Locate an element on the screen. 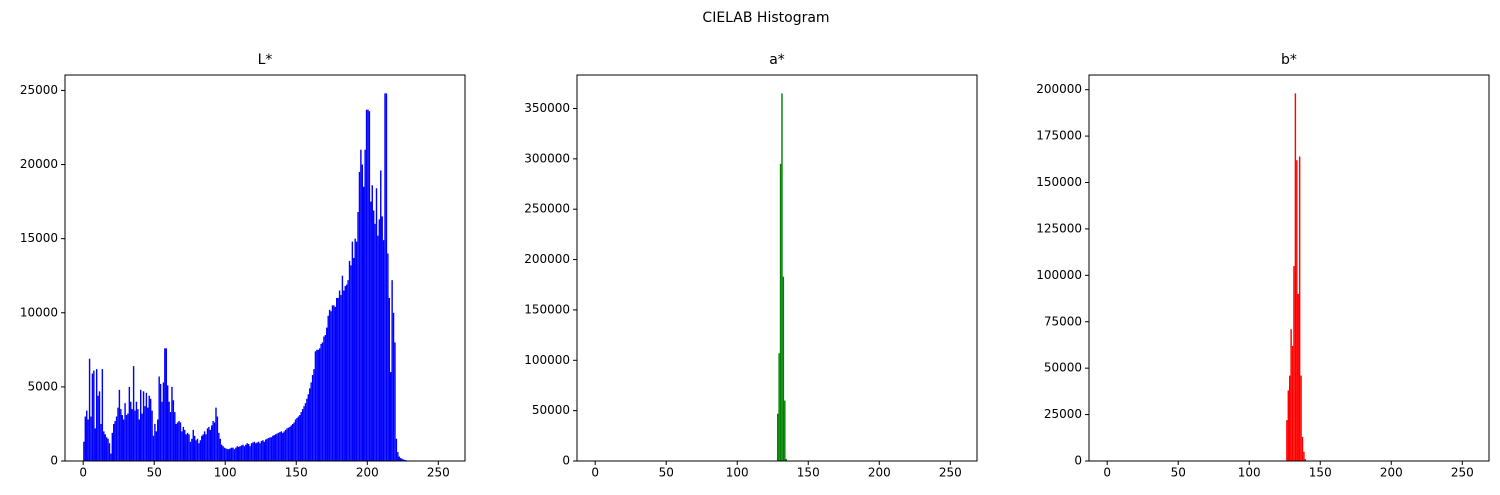  y-tick-label: 125000 is located at coordinates (1059, 228).